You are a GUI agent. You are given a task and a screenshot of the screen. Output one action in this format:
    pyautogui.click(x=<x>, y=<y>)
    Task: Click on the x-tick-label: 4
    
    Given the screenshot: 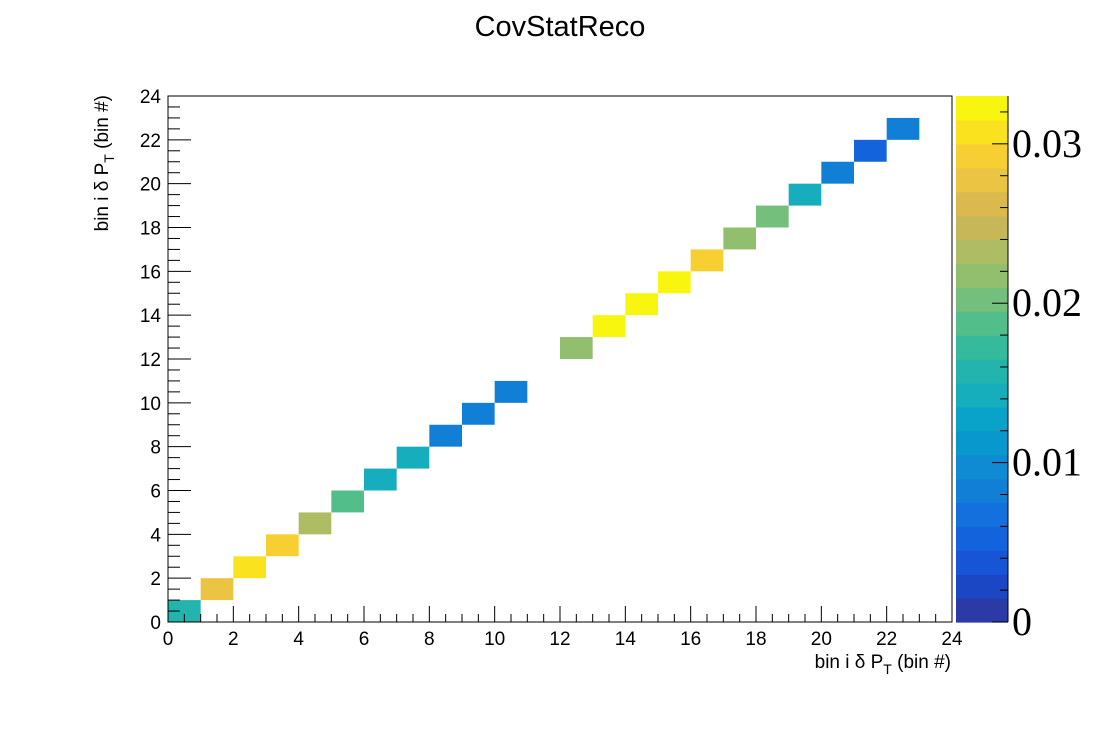 What is the action you would take?
    pyautogui.click(x=298, y=639)
    